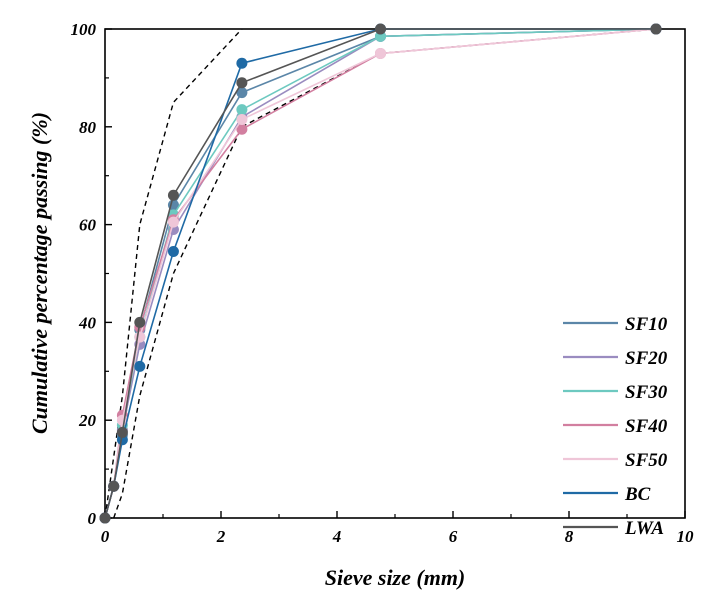 The height and width of the screenshot is (607, 716). I want to click on data-point-sf40, so click(242, 129).